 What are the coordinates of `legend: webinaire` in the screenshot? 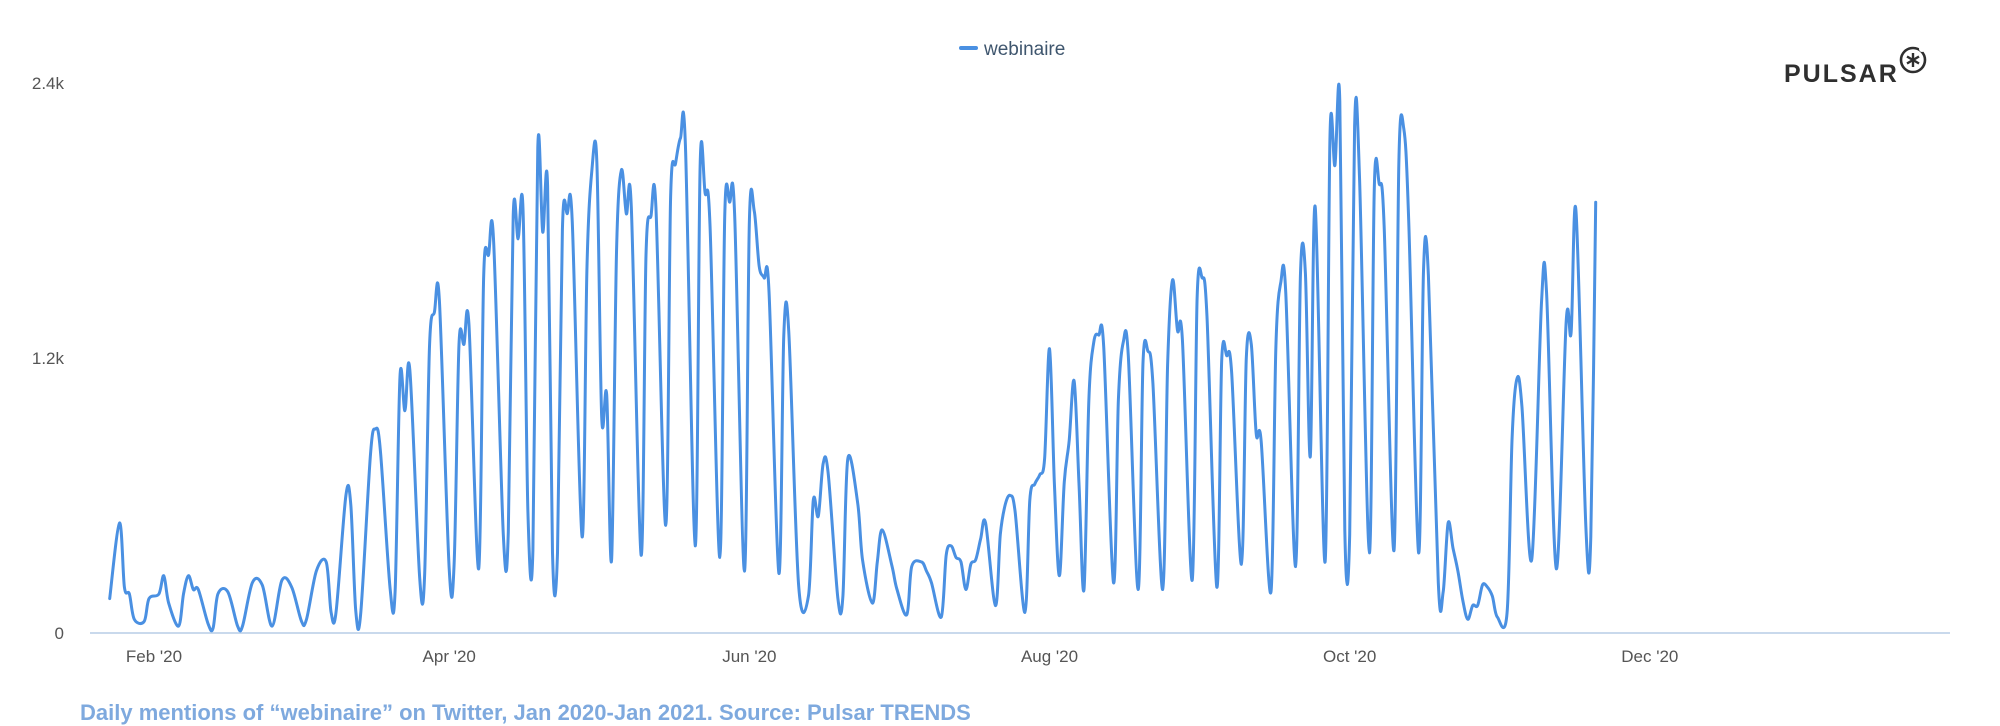 It's located at (1012, 49).